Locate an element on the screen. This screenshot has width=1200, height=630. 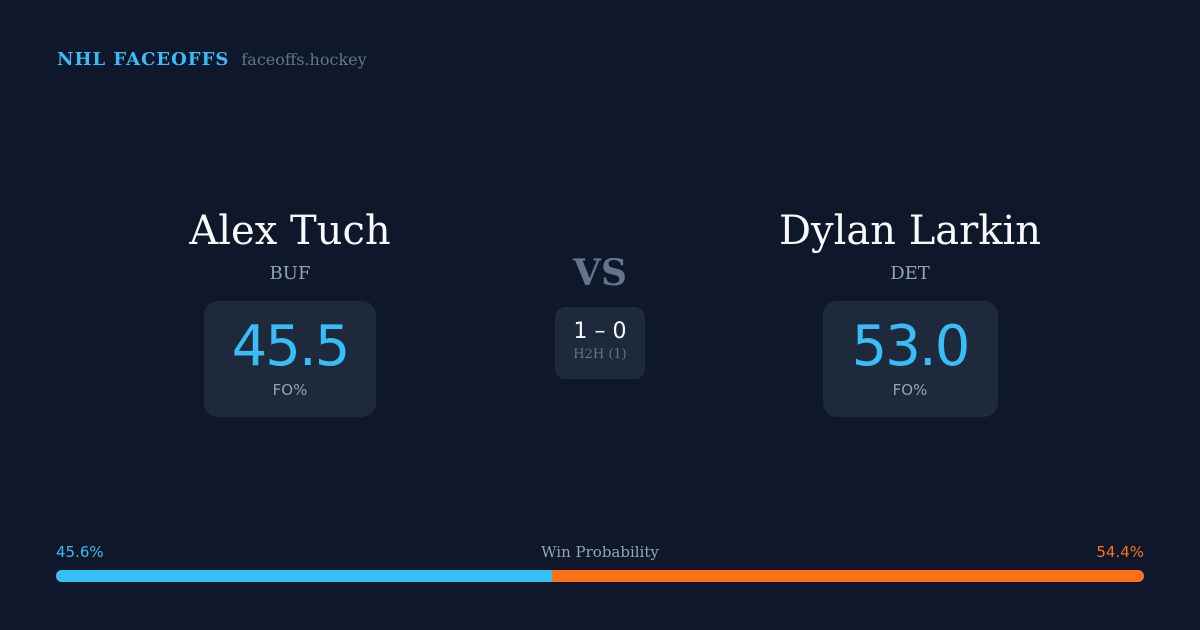
win-prob-right: 54.4% is located at coordinates (1120, 552).